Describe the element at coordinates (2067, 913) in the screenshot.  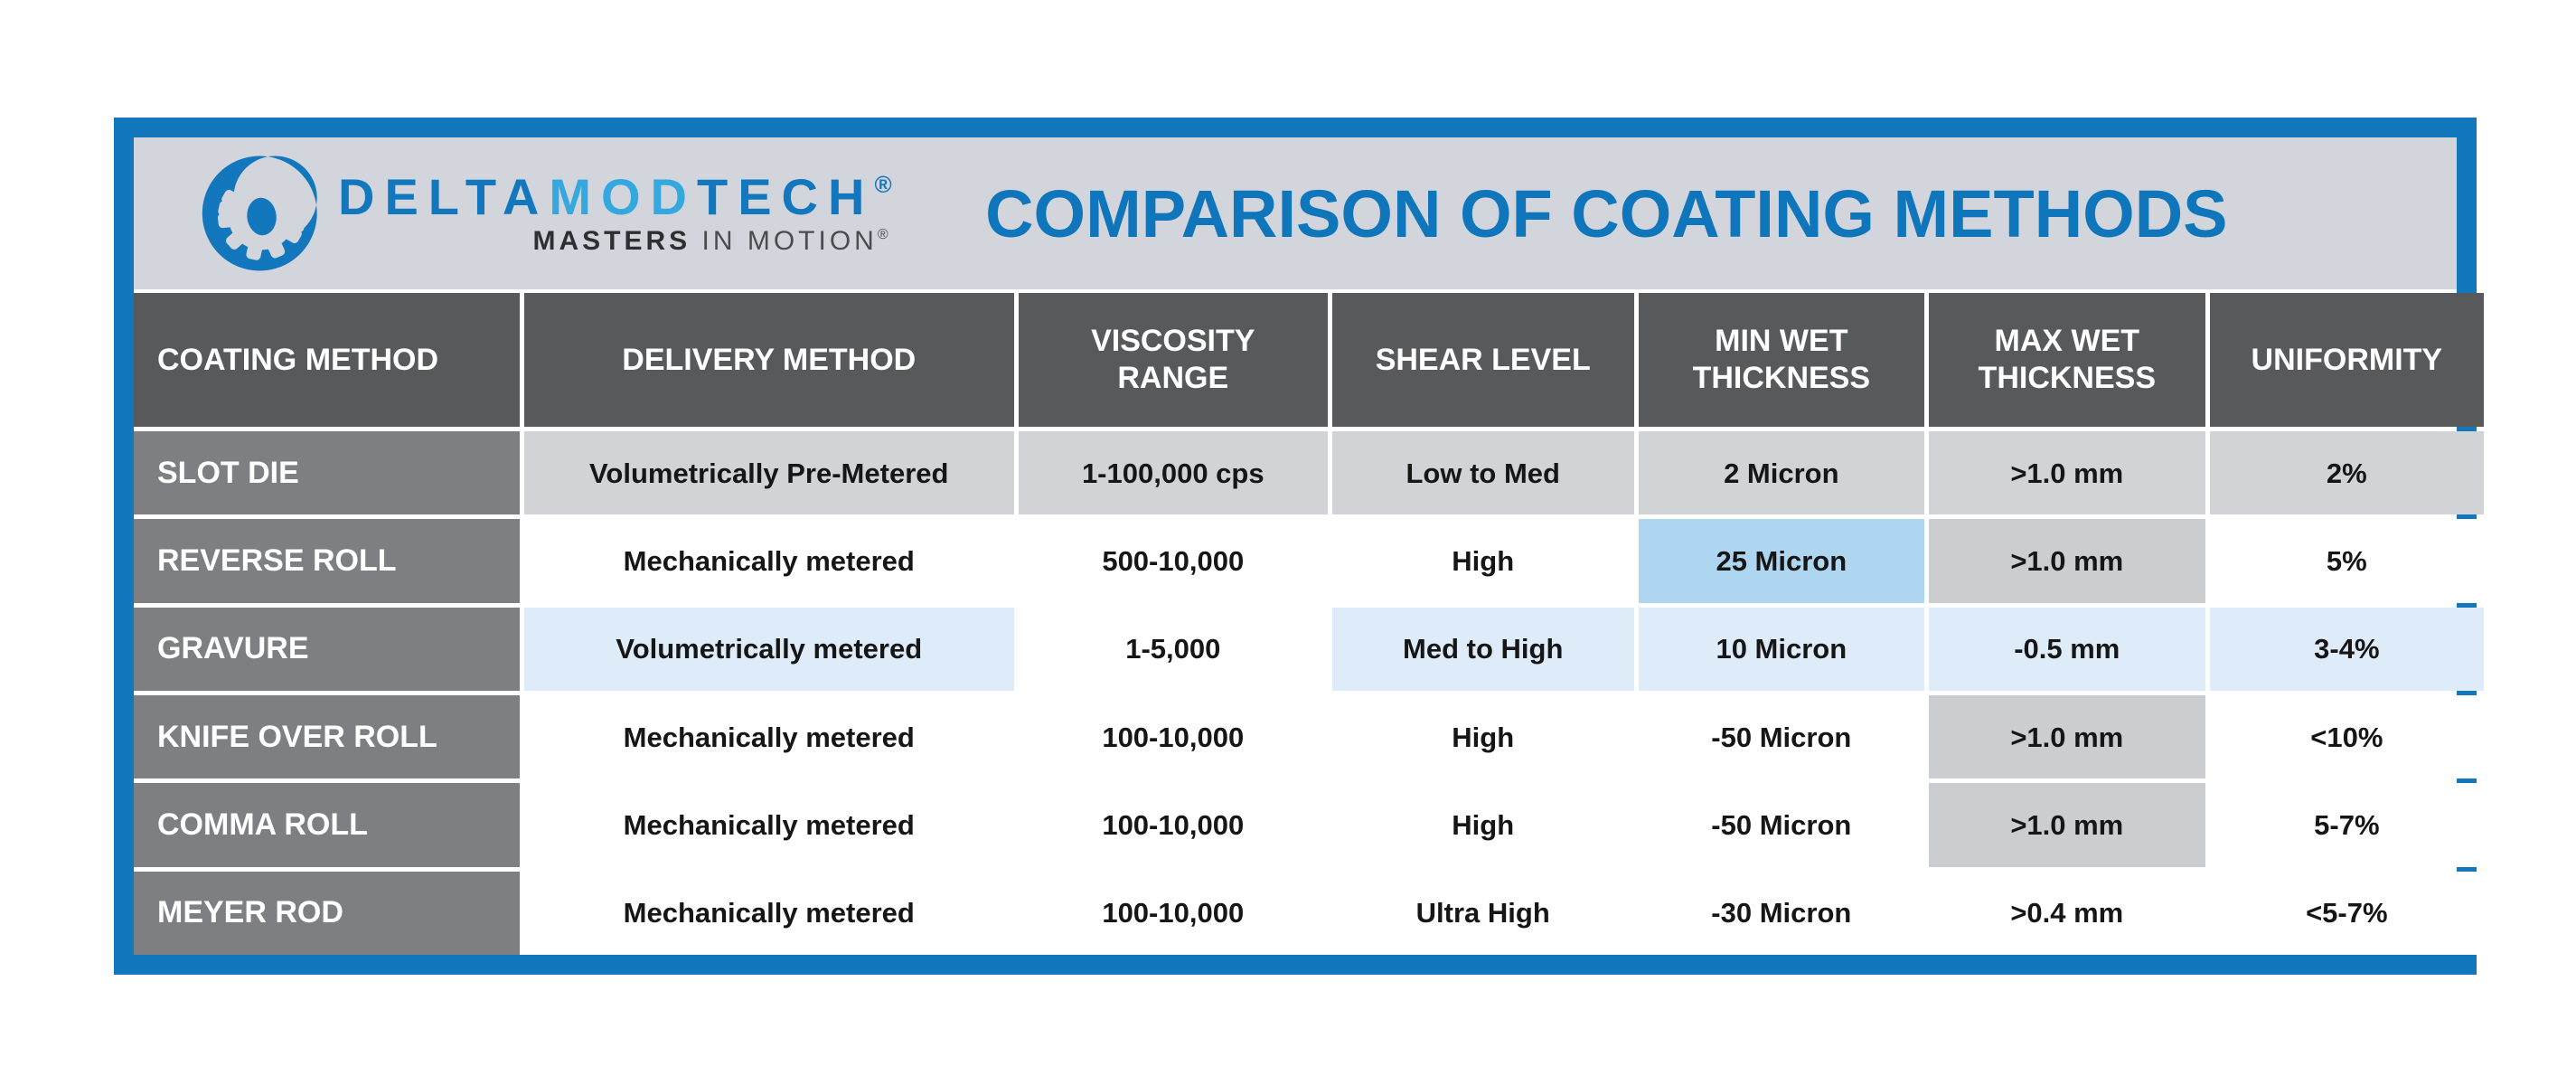
I see `table-cell: >0.4 mm` at that location.